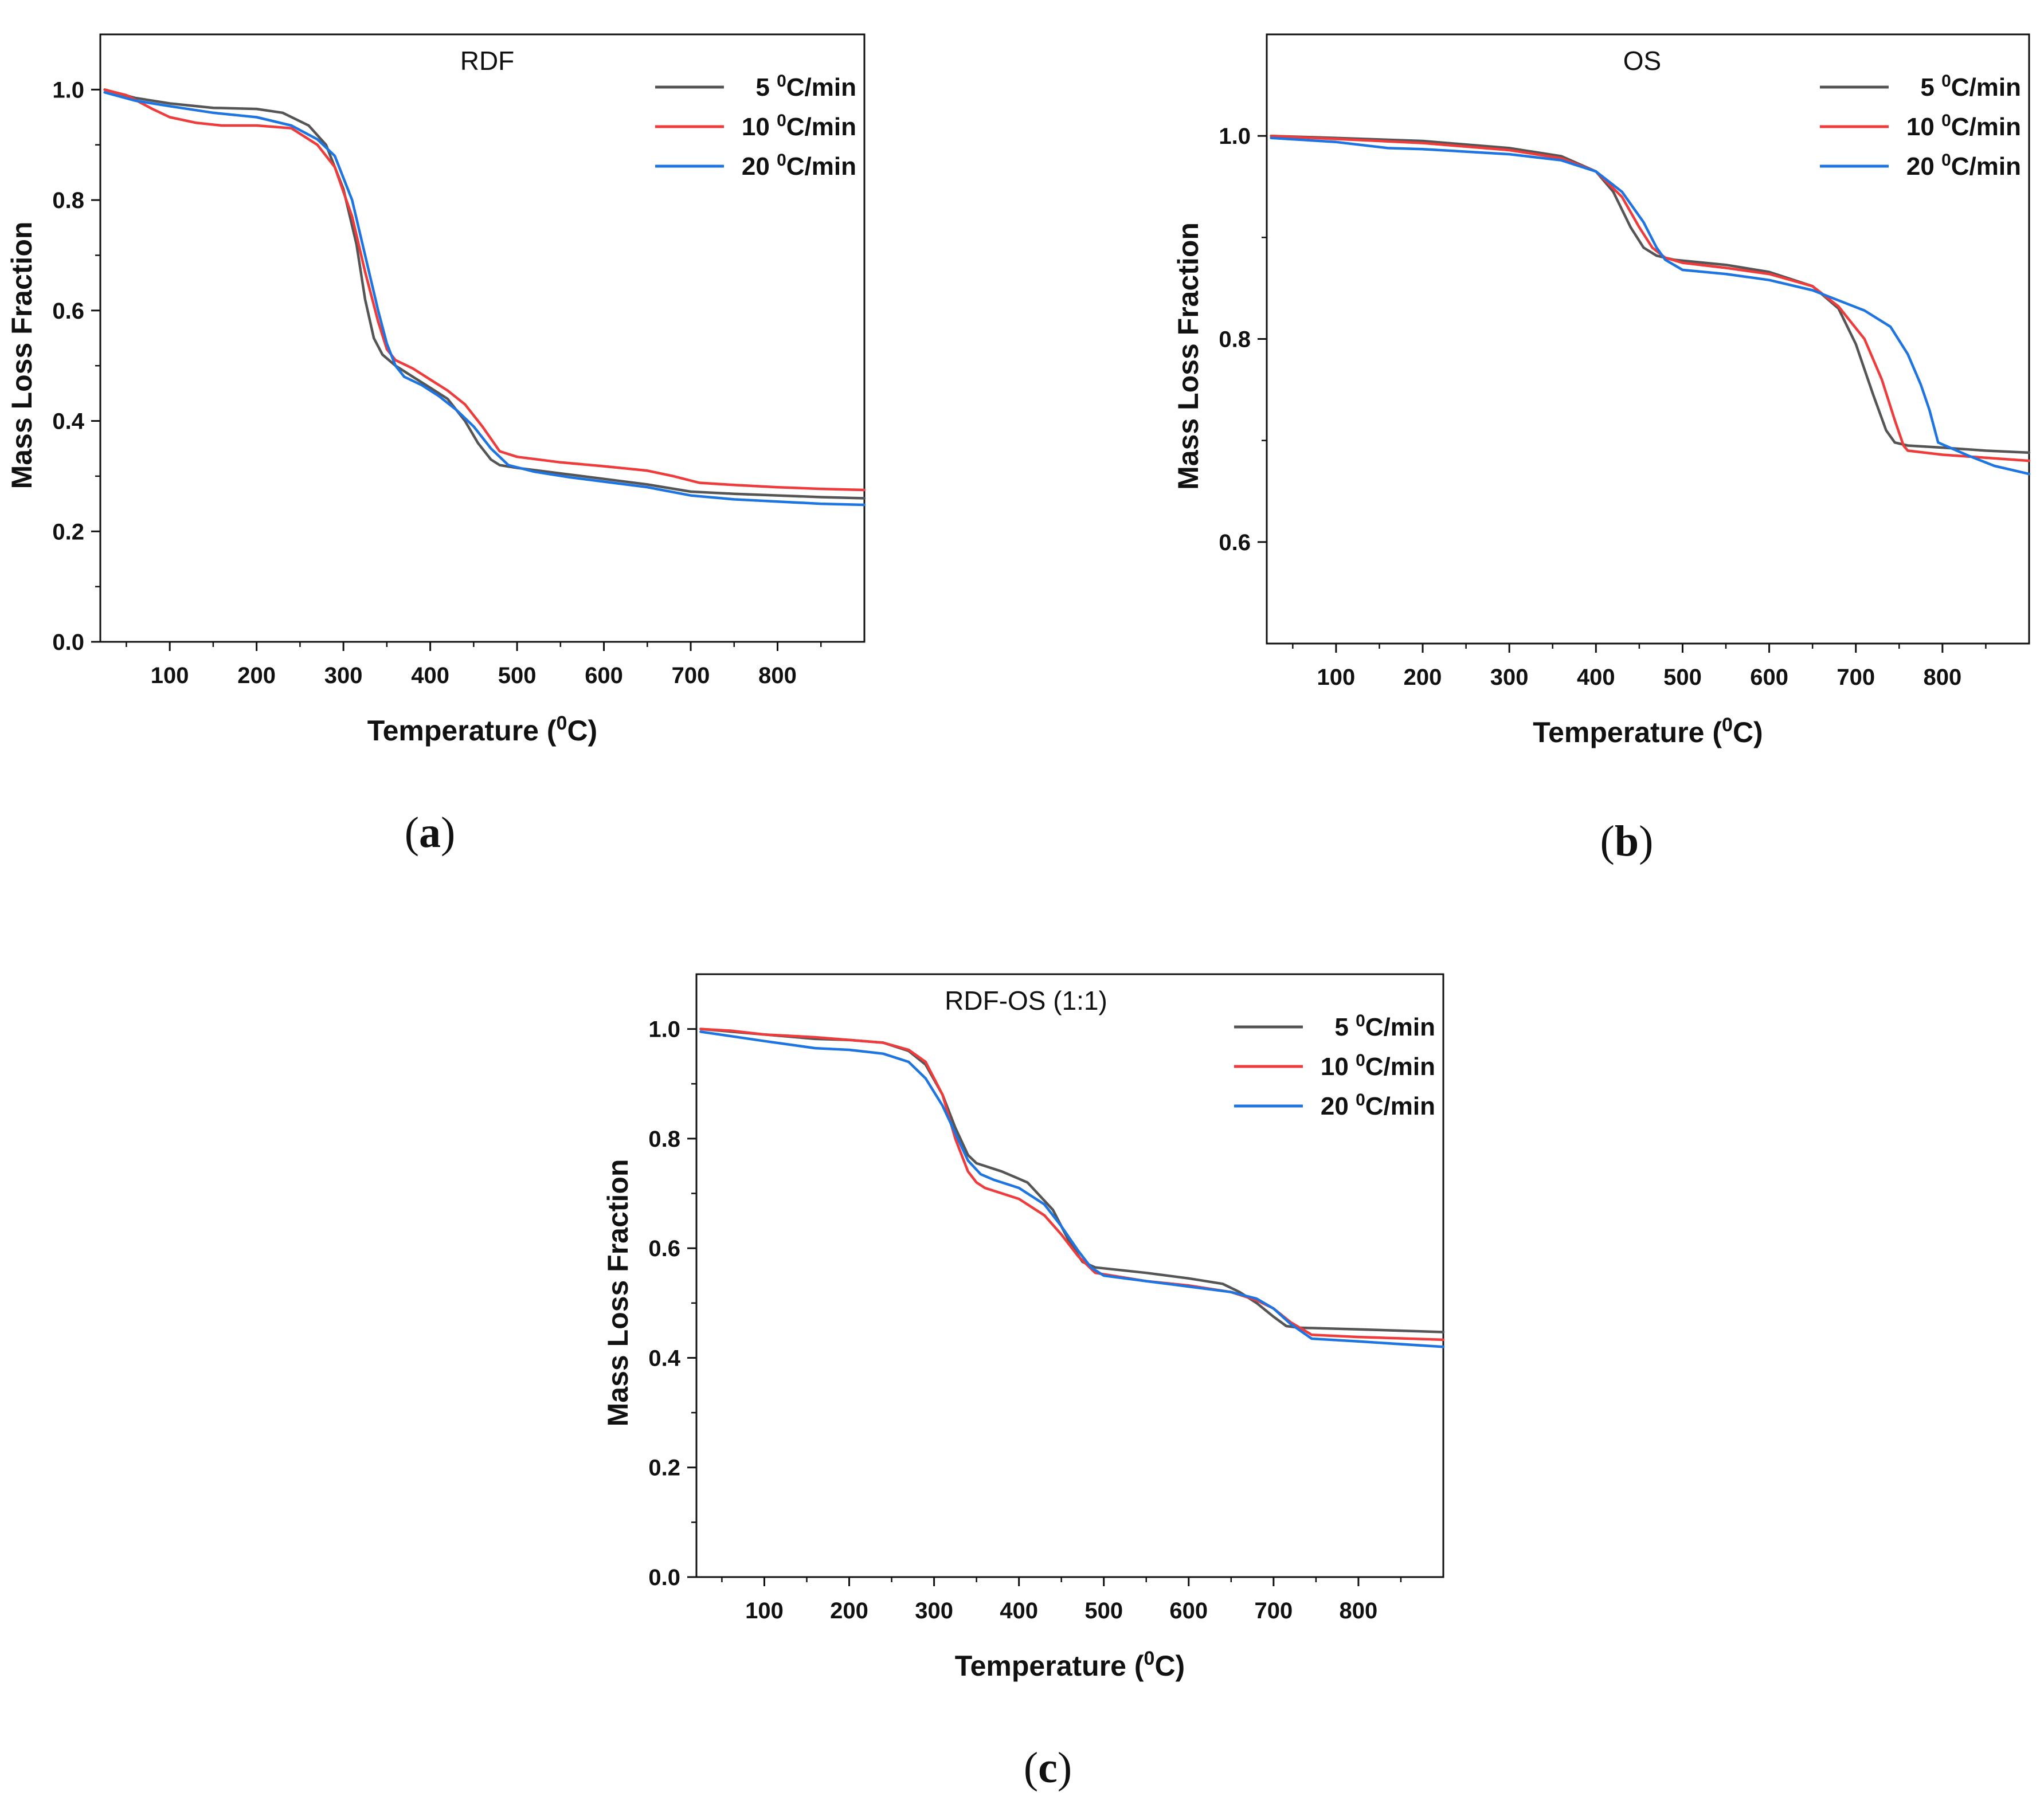  What do you see at coordinates (1026, 1000) in the screenshot?
I see `chart-title: RDF-OS (1:1)` at bounding box center [1026, 1000].